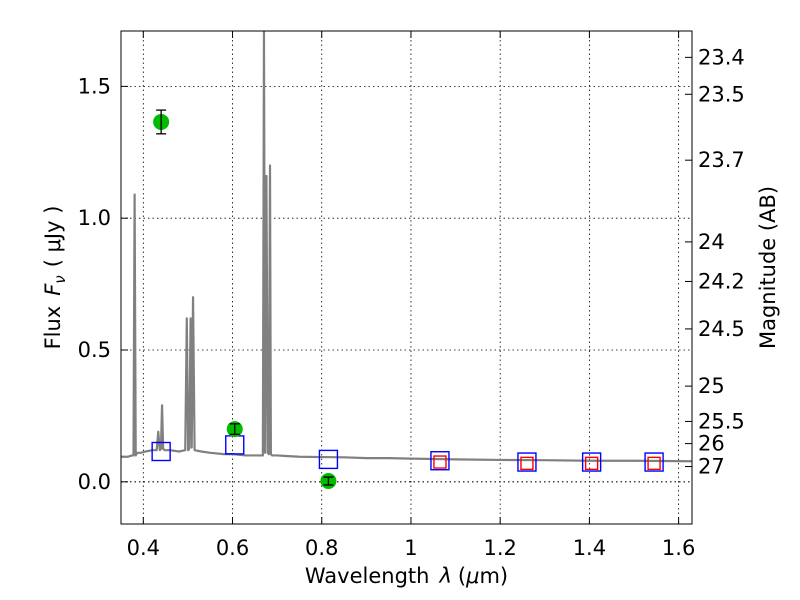  Describe the element at coordinates (589, 548) in the screenshot. I see `x-tick-label: 1.4` at that location.